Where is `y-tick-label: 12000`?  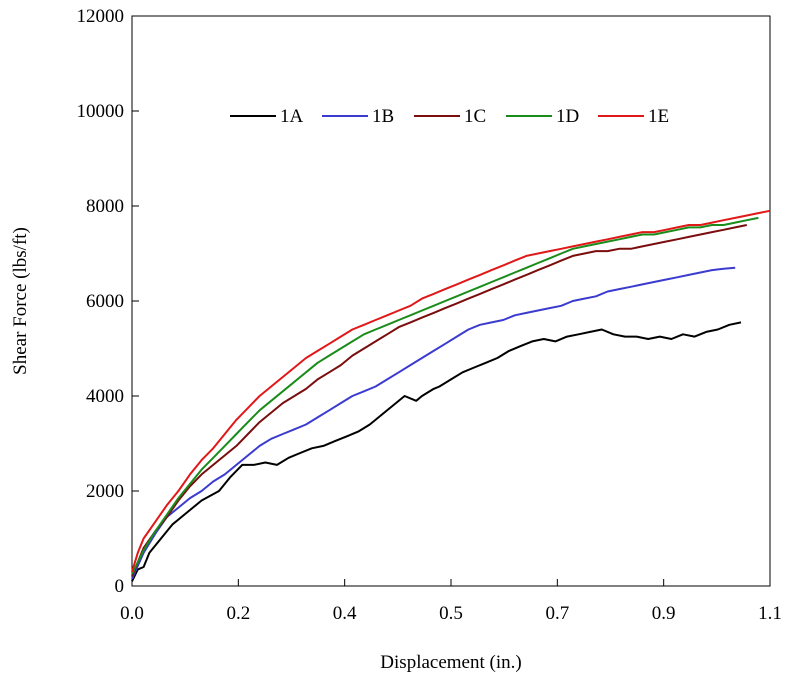
y-tick-label: 12000 is located at coordinates (101, 16).